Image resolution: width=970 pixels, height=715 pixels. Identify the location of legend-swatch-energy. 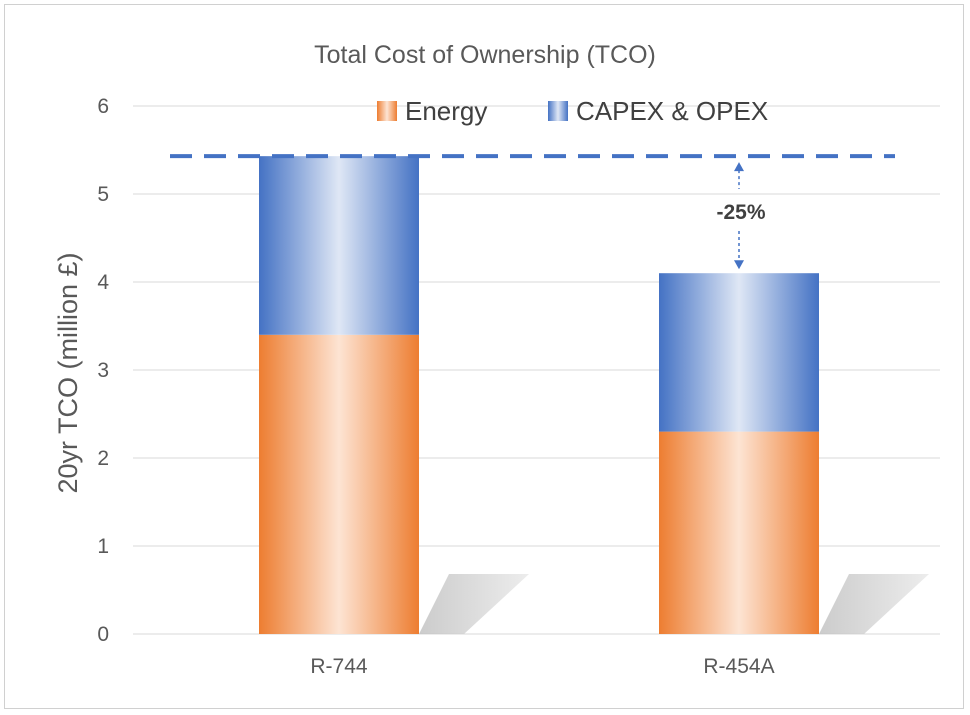
(387, 111).